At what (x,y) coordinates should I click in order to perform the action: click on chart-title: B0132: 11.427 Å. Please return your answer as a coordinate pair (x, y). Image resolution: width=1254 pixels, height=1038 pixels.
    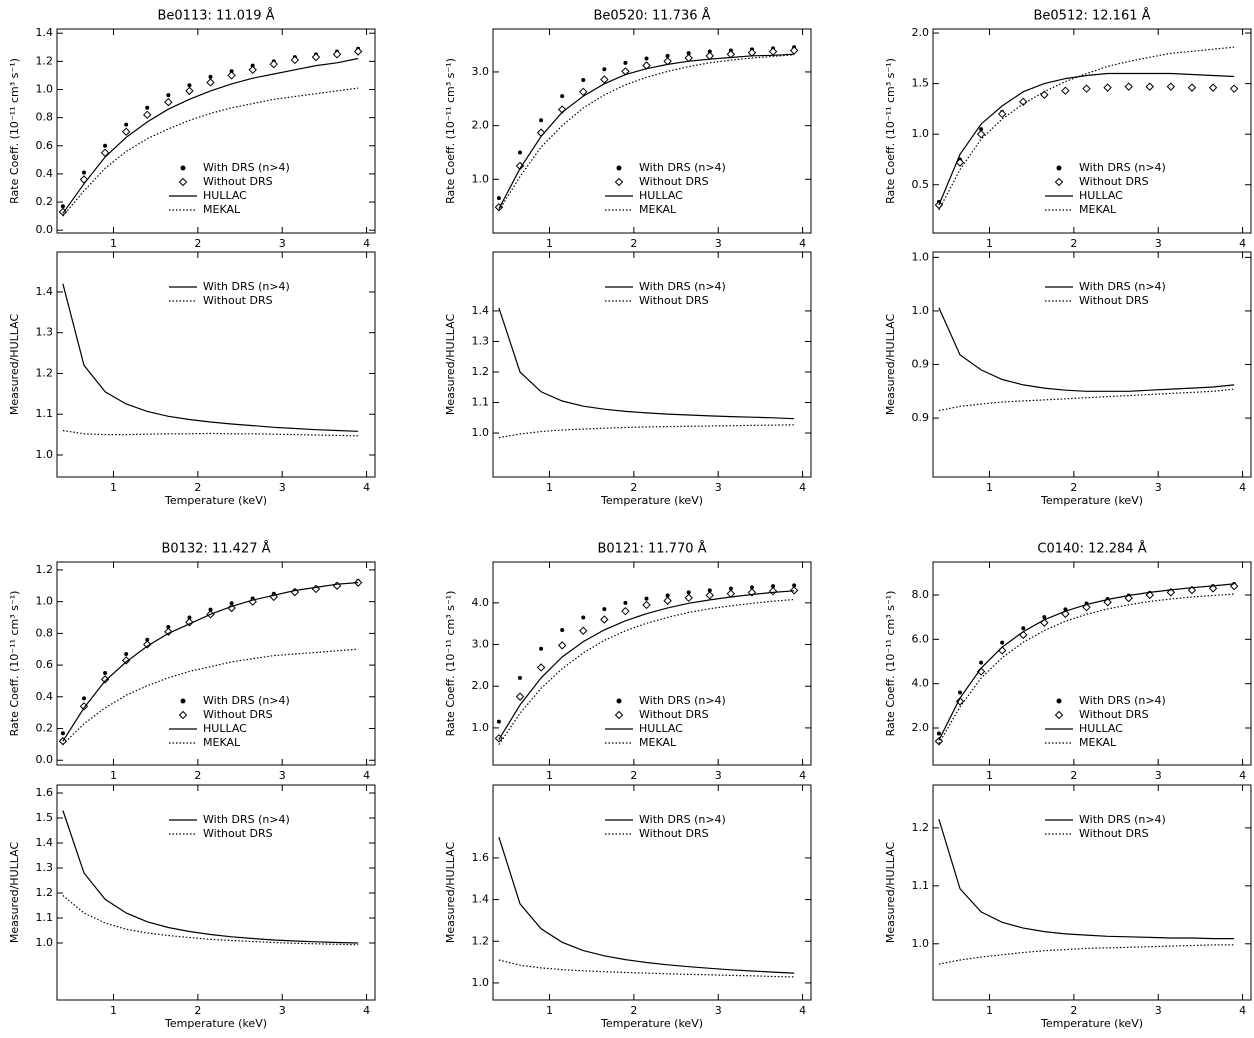
    Looking at the image, I should click on (215, 549).